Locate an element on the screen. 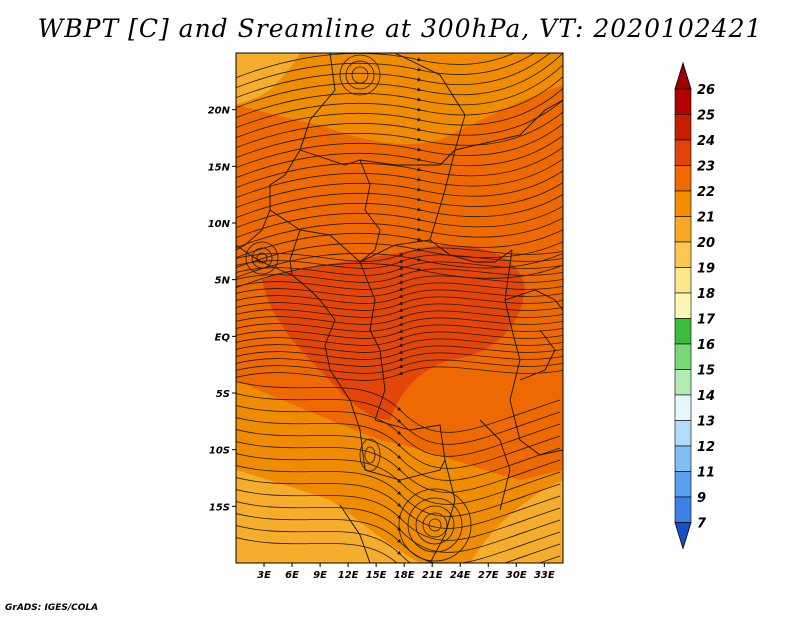 This screenshot has height=618, width=800. lat-tick-label: 15S is located at coordinates (219, 507).